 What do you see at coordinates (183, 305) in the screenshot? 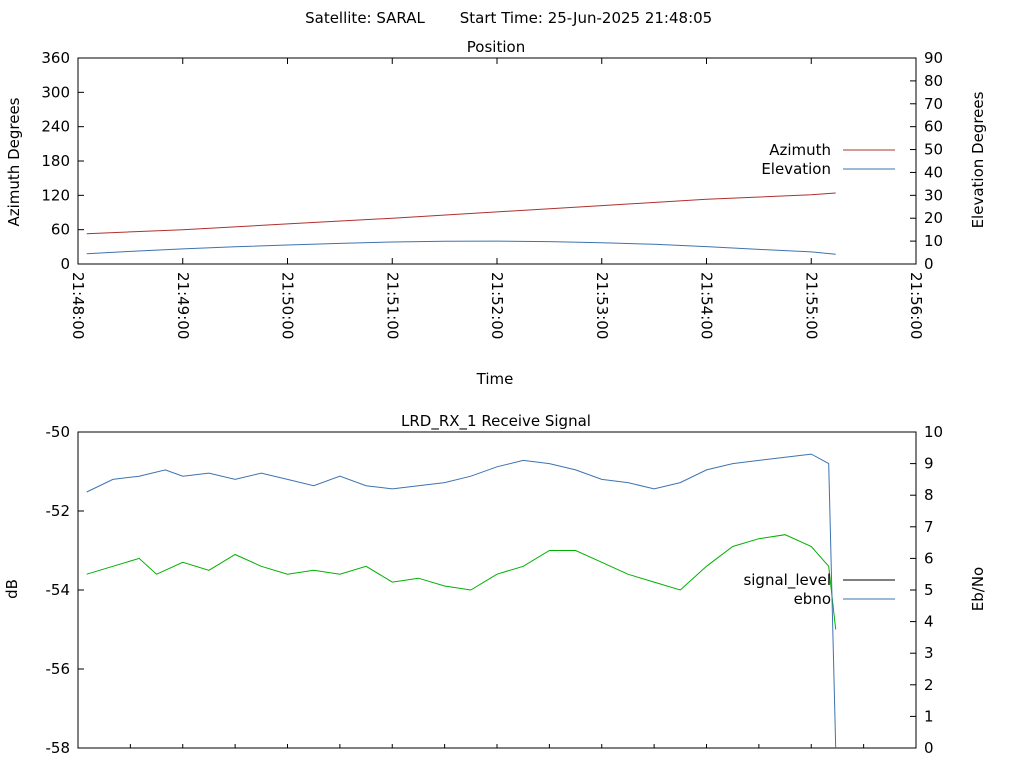
I see `position-x-tick-label: 21:49:00` at bounding box center [183, 305].